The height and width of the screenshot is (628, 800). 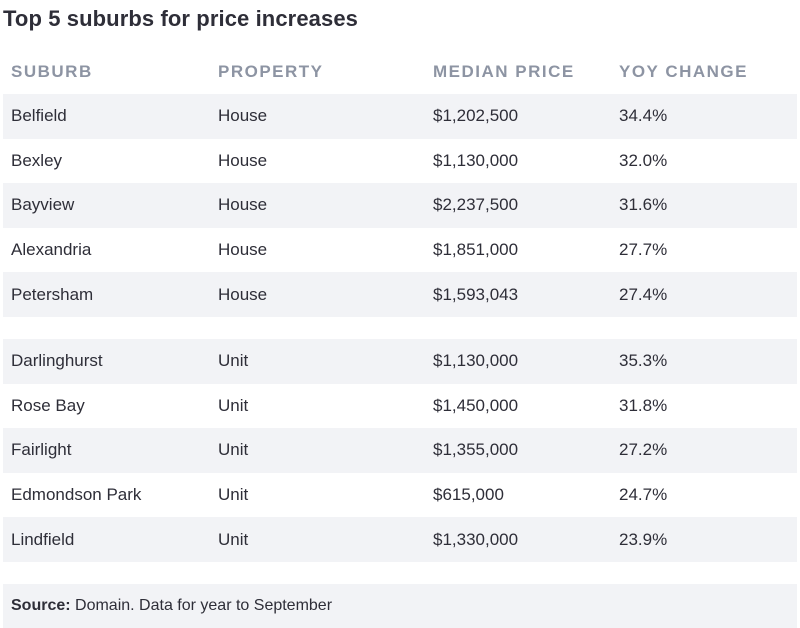 What do you see at coordinates (643, 405) in the screenshot?
I see `cell-change: 31.8%` at bounding box center [643, 405].